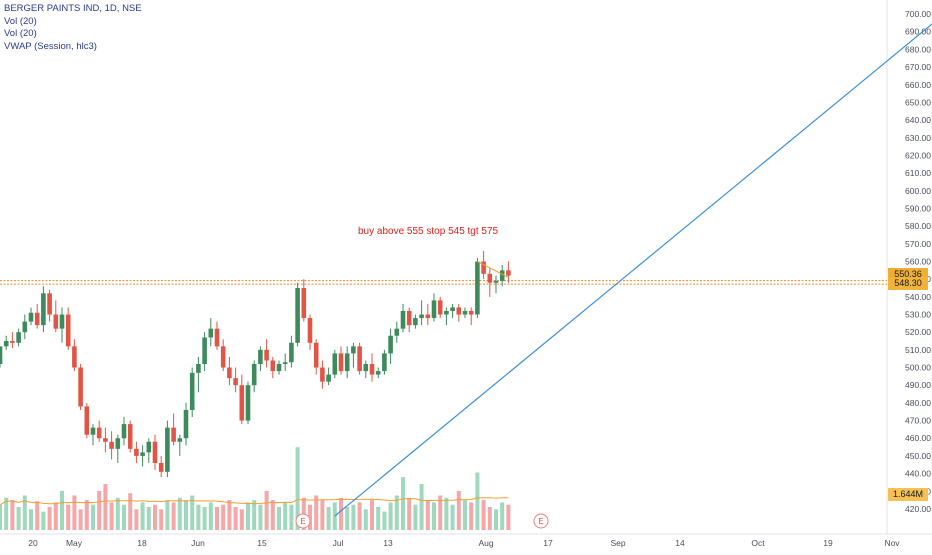  What do you see at coordinates (20, 21) in the screenshot?
I see `indicator-volume-1: Vol (20)` at bounding box center [20, 21].